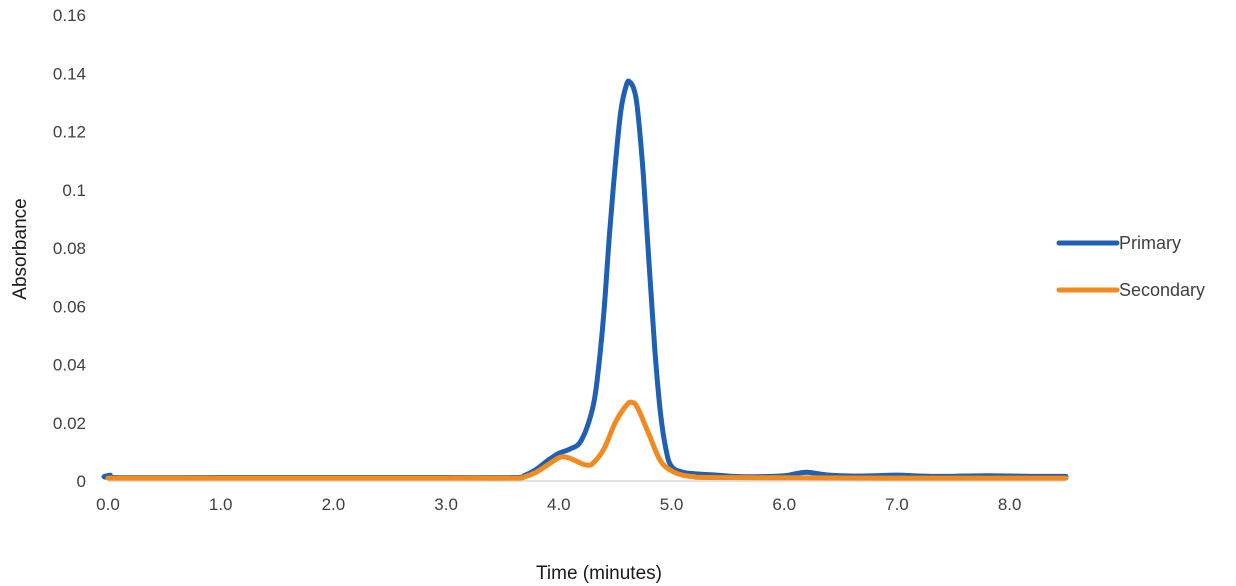 This screenshot has height=586, width=1236. What do you see at coordinates (221, 504) in the screenshot?
I see `x-tick-label: 1.0` at bounding box center [221, 504].